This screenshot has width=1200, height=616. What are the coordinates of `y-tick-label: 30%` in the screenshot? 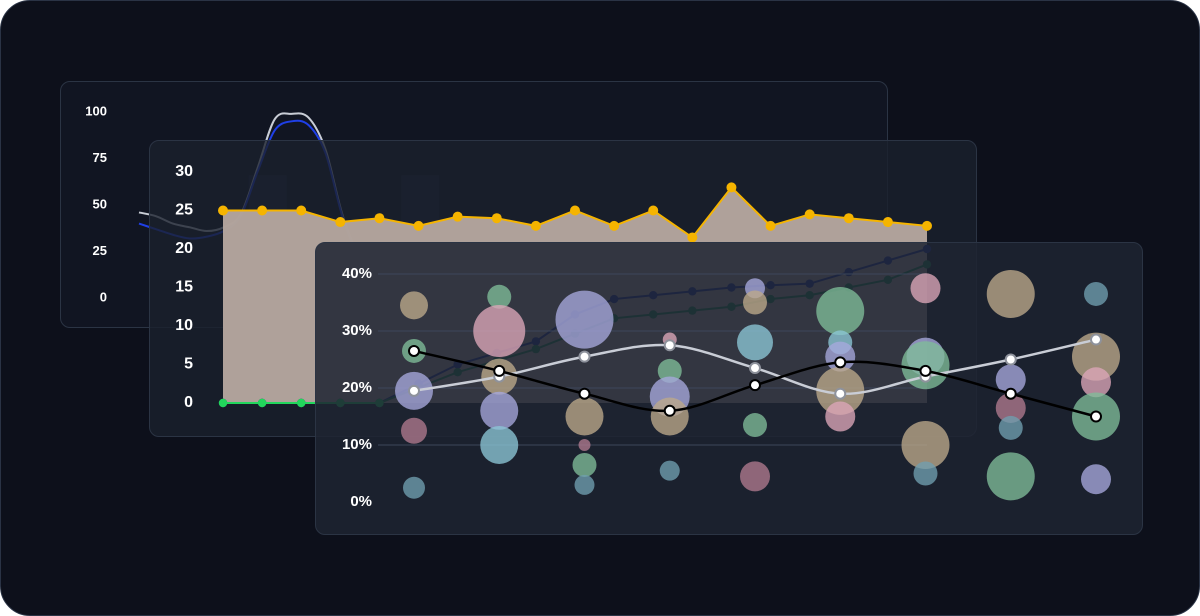 It's located at (357, 330).